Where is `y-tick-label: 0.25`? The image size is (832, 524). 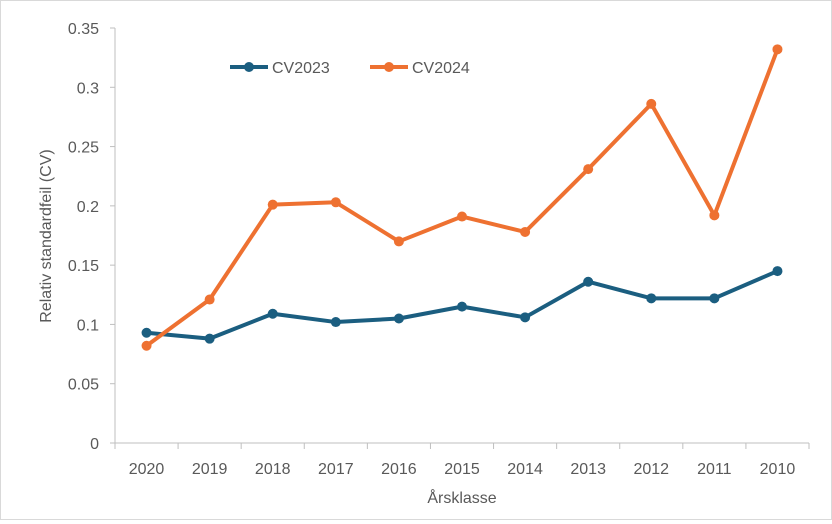
y-tick-label: 0.25 is located at coordinates (83, 148).